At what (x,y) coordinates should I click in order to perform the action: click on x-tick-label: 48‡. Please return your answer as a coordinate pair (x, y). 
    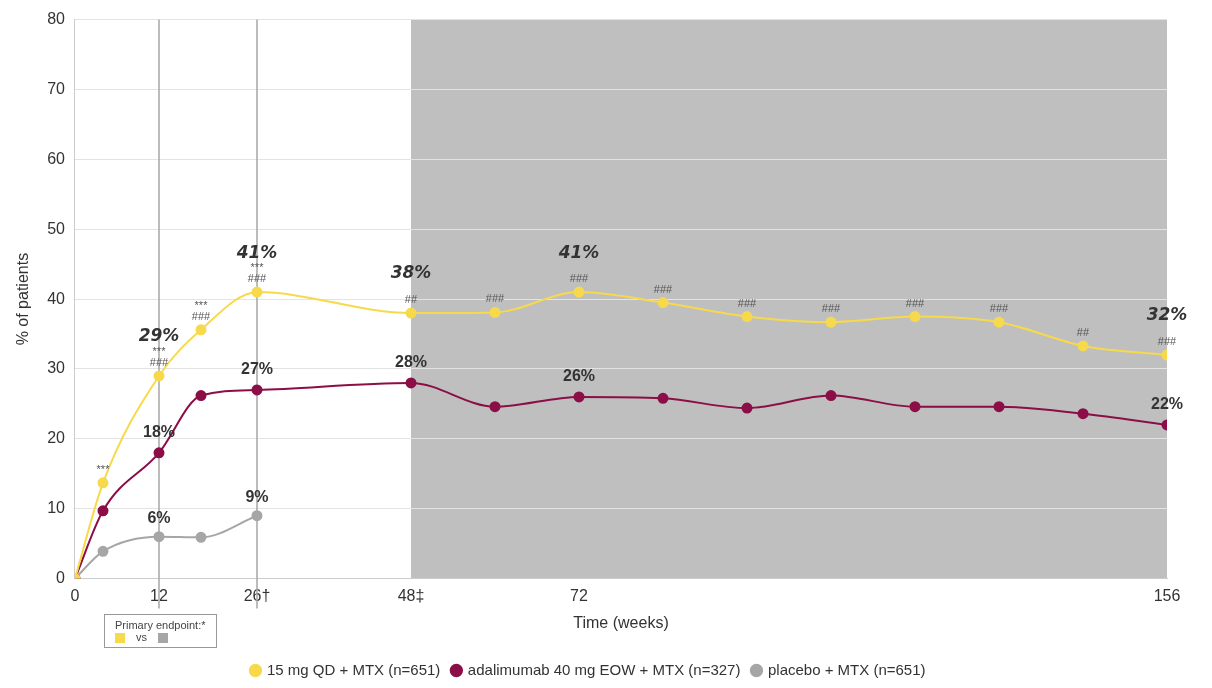
    Looking at the image, I should click on (411, 595).